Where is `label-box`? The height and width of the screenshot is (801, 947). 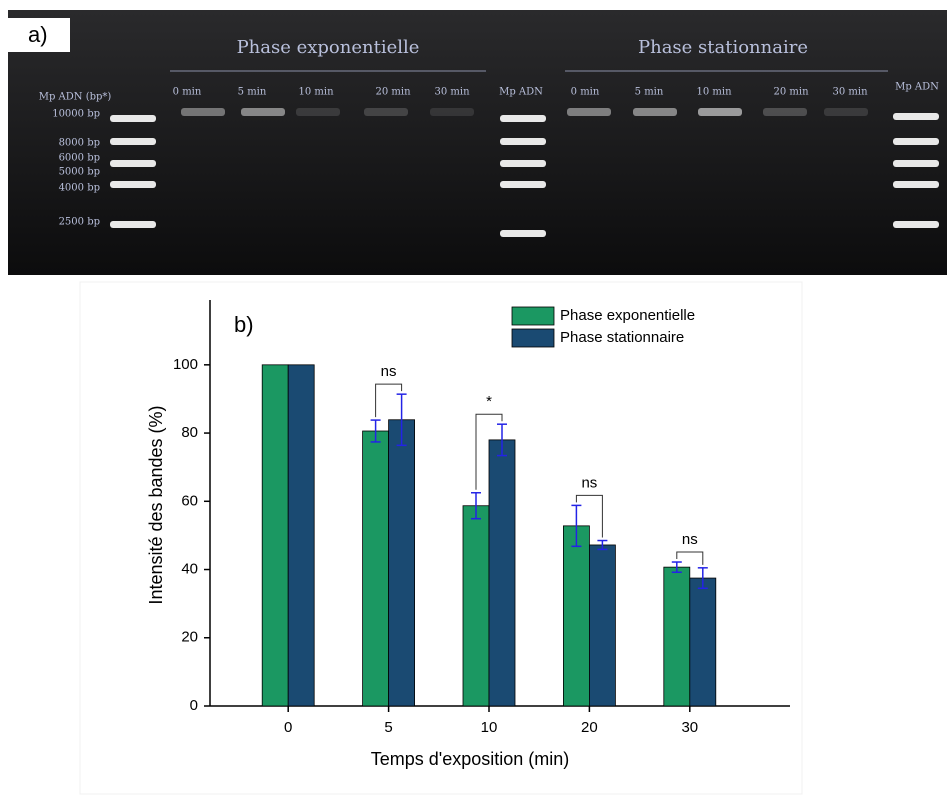
label-box is located at coordinates (39, 35).